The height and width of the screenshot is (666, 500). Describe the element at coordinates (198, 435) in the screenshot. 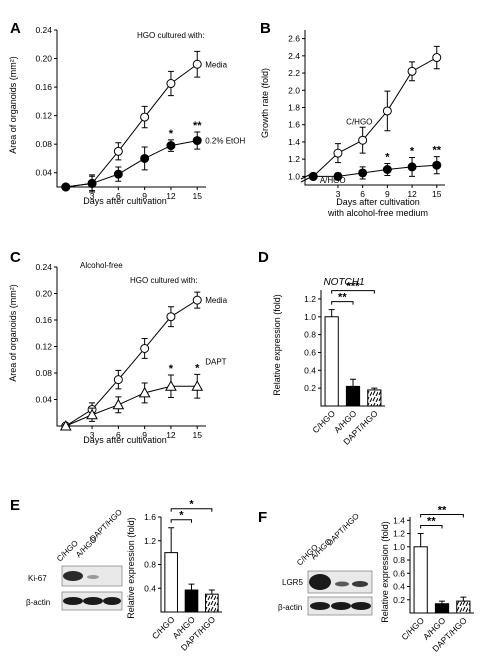

I see `panel-c-xtick-label-4: 15` at that location.